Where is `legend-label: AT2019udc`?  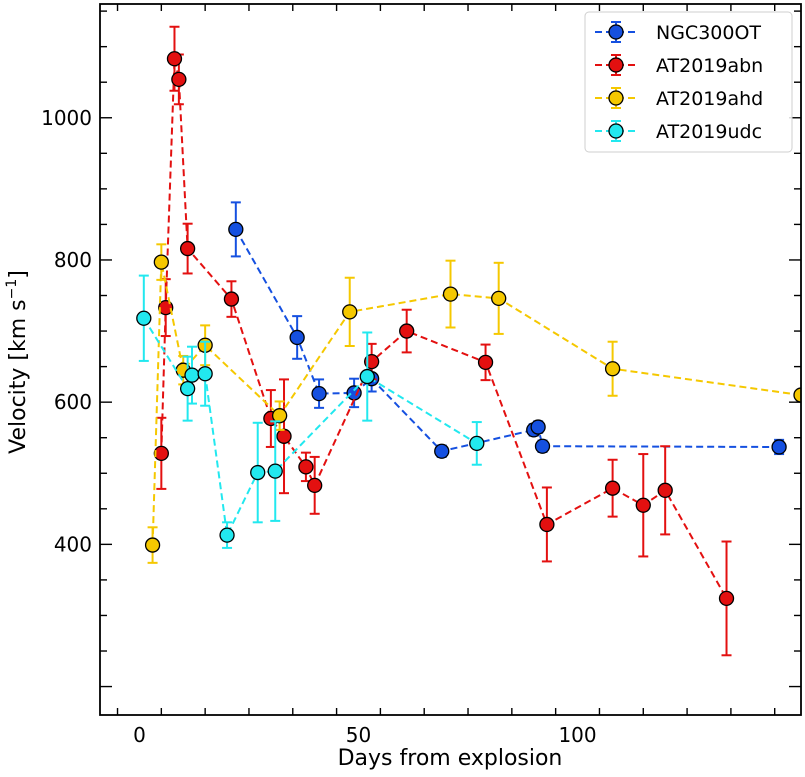
legend-label: AT2019udc is located at coordinates (709, 132).